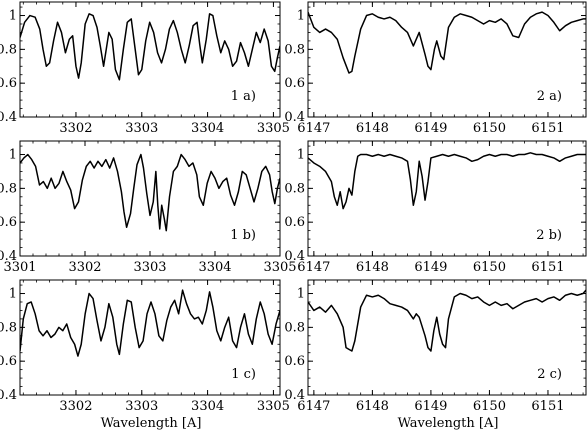 The image size is (587, 432). I want to click on x-tick-label: 3301, so click(19, 267).